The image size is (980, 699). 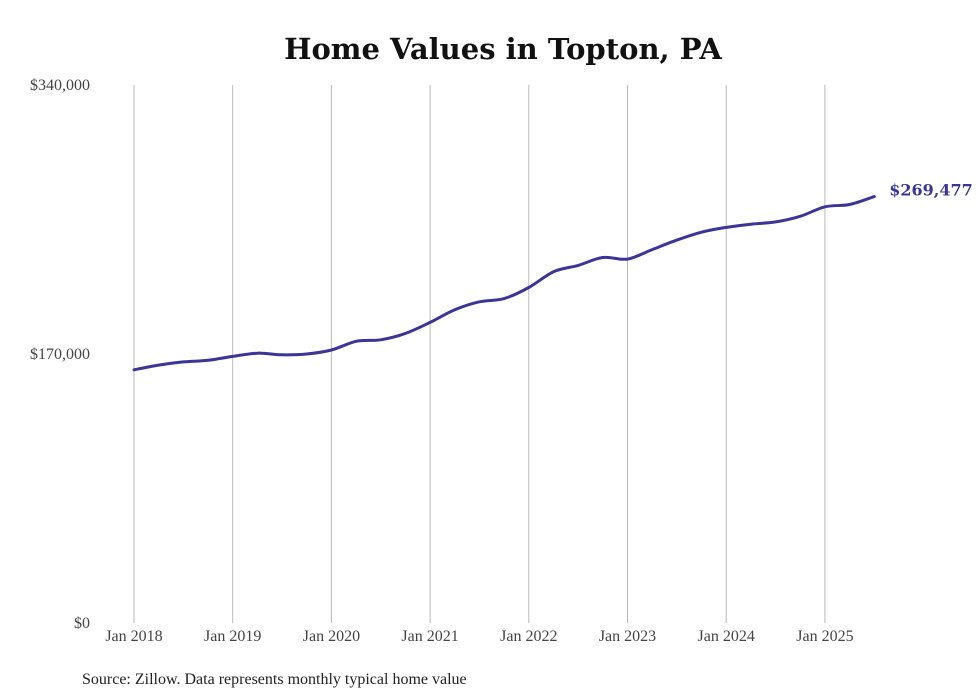 What do you see at coordinates (824, 636) in the screenshot?
I see `x-tick-label: Jan 2025` at bounding box center [824, 636].